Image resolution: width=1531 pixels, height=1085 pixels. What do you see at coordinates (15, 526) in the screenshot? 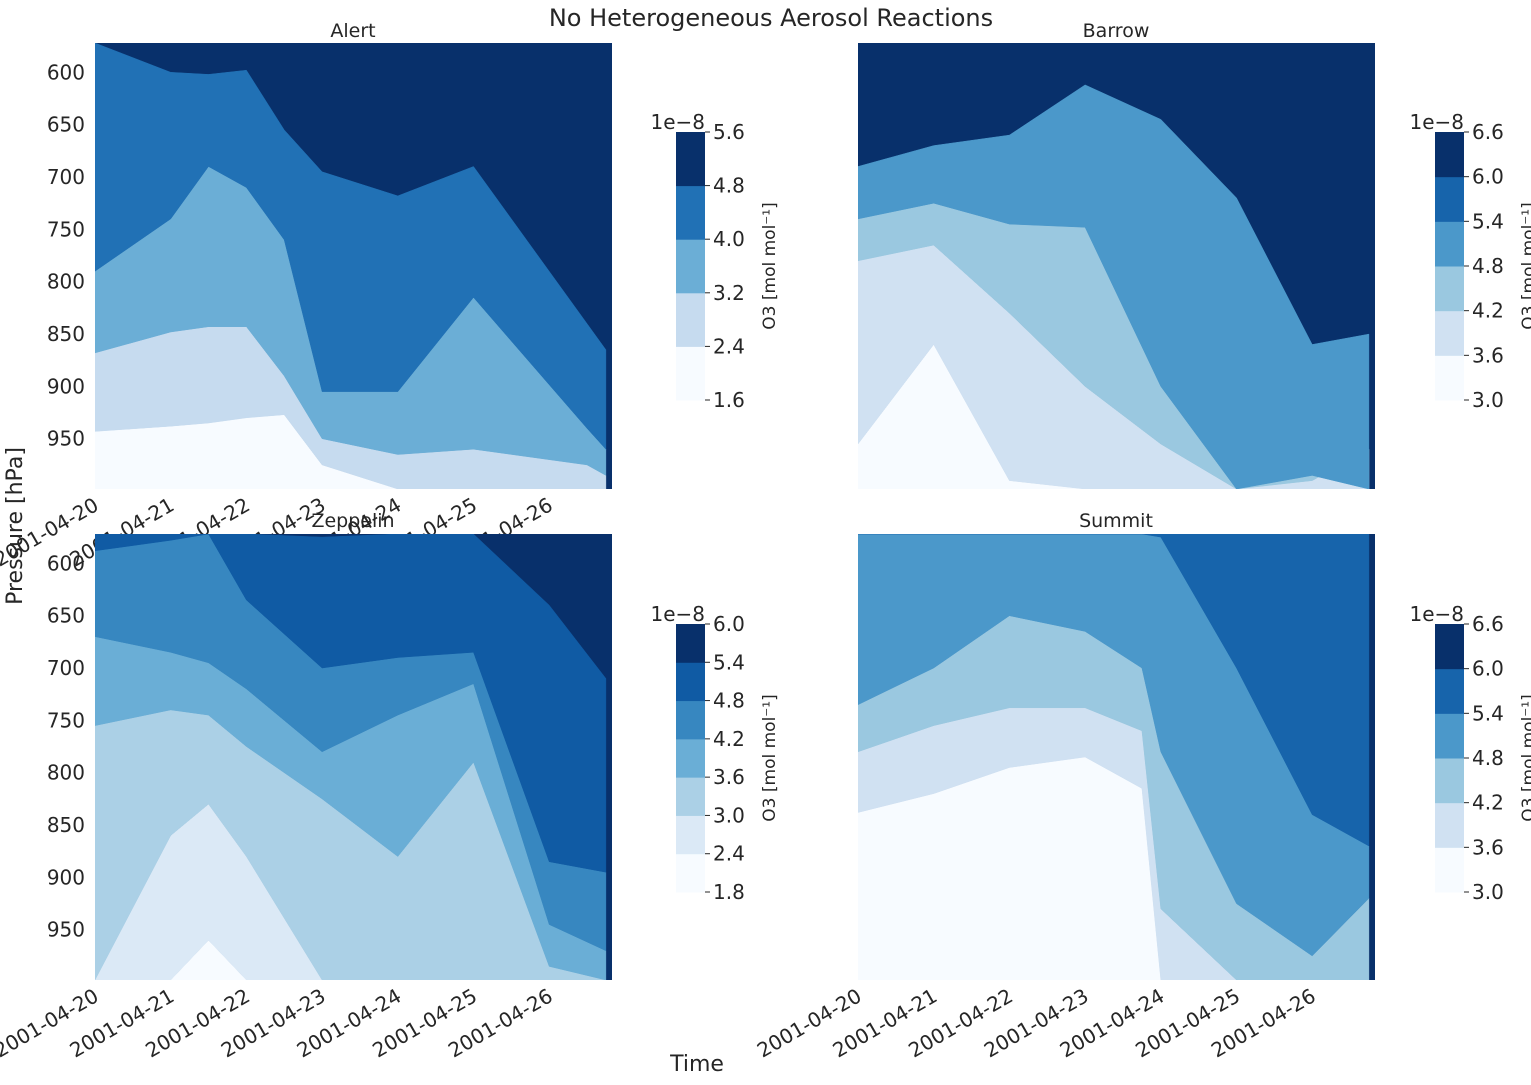
I see `figure-ylabel: Pressure [hPa]` at bounding box center [15, 526].